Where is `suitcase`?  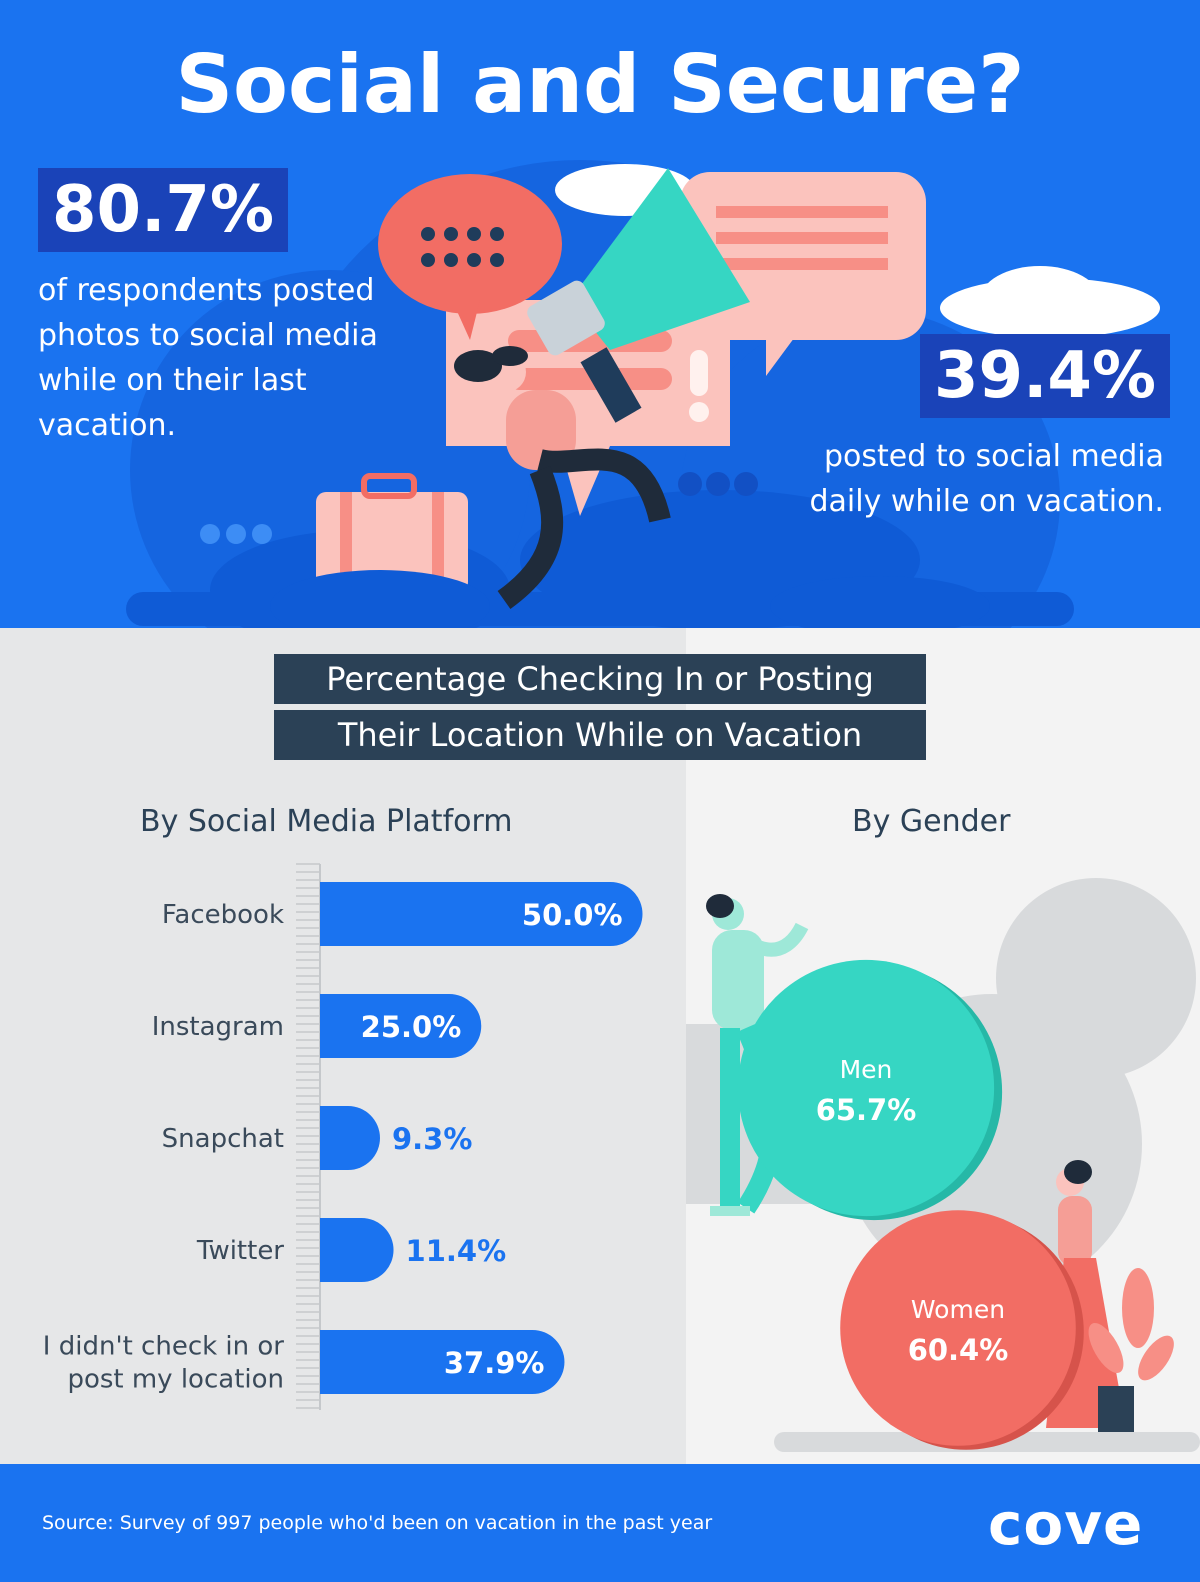
suitcase is located at coordinates (392, 542).